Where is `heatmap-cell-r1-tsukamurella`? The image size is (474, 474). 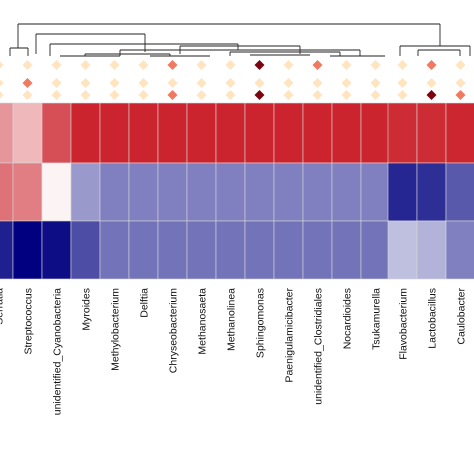 heatmap-cell-r1-tsukamurella is located at coordinates (375, 133).